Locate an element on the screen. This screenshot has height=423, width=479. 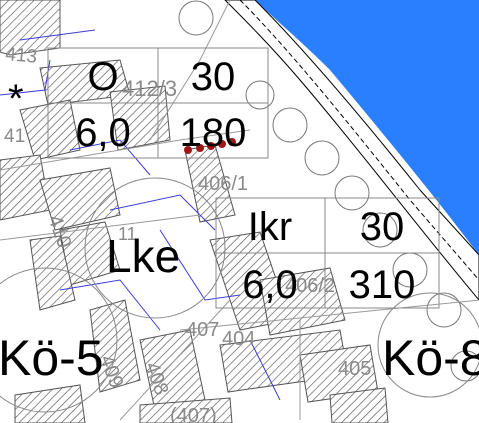
zone-label-lke: Lke is located at coordinates (143, 256).